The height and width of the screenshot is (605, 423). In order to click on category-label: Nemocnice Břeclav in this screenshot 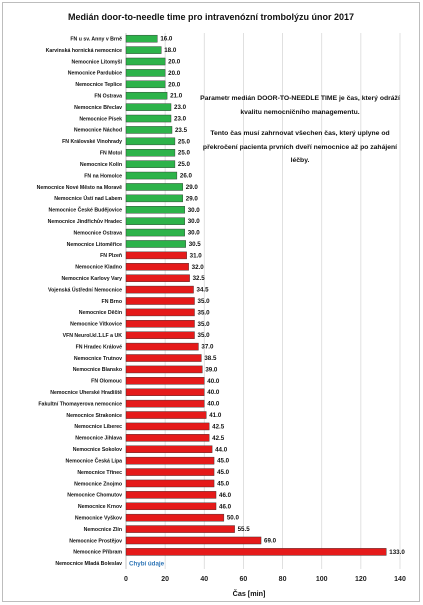, I will do `click(98, 108)`.